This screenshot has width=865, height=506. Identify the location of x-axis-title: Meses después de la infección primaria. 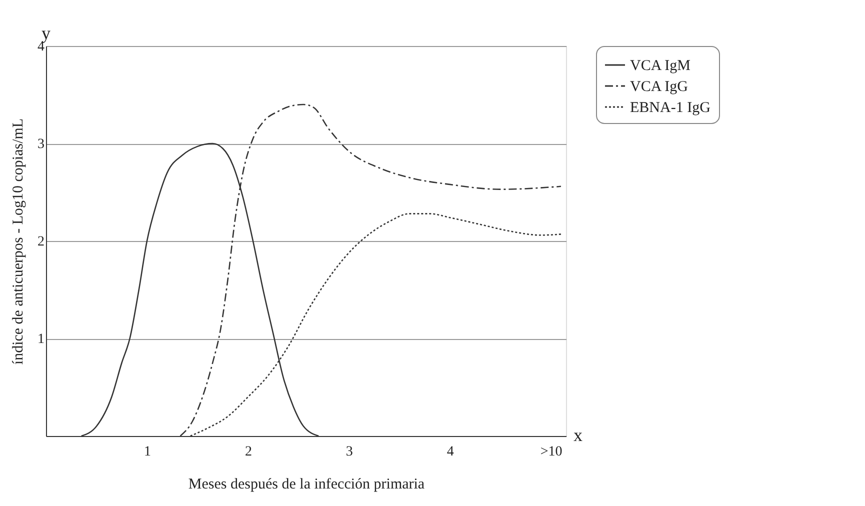
(306, 484).